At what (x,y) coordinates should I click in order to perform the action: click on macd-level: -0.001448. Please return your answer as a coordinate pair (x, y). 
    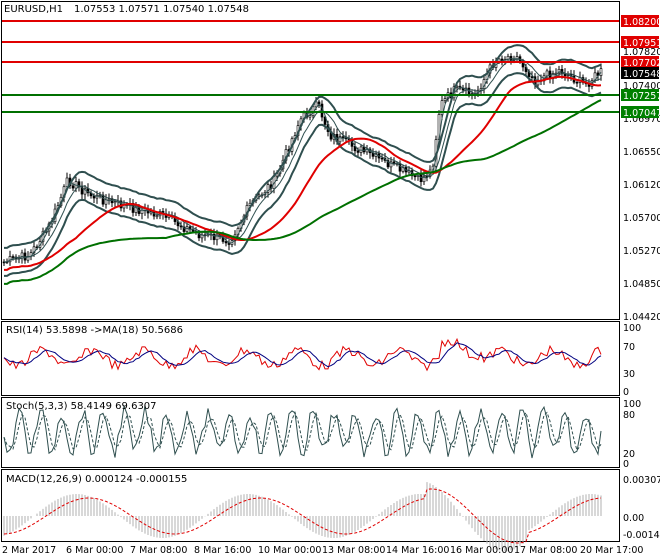
    Looking at the image, I should click on (641, 535).